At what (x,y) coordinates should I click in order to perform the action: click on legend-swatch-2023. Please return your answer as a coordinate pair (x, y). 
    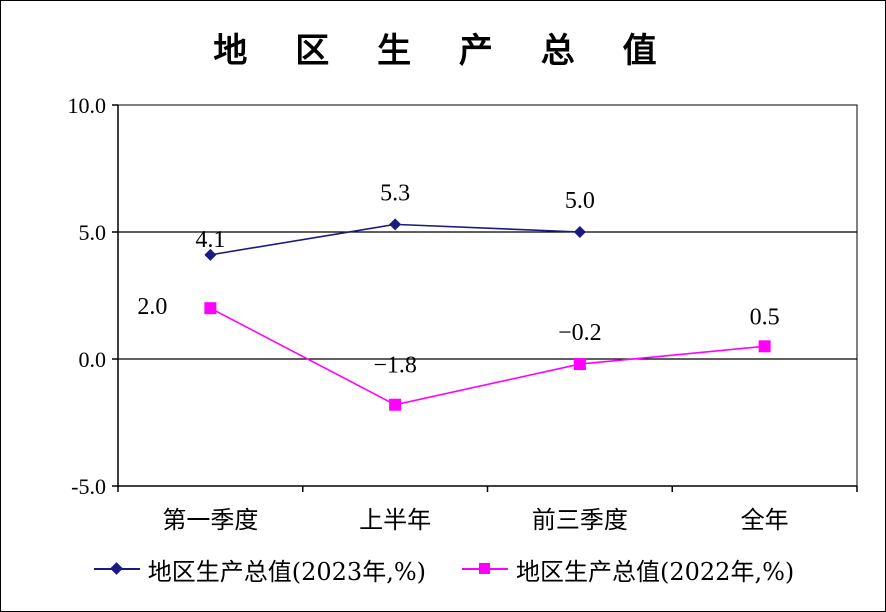
    Looking at the image, I should click on (116, 569).